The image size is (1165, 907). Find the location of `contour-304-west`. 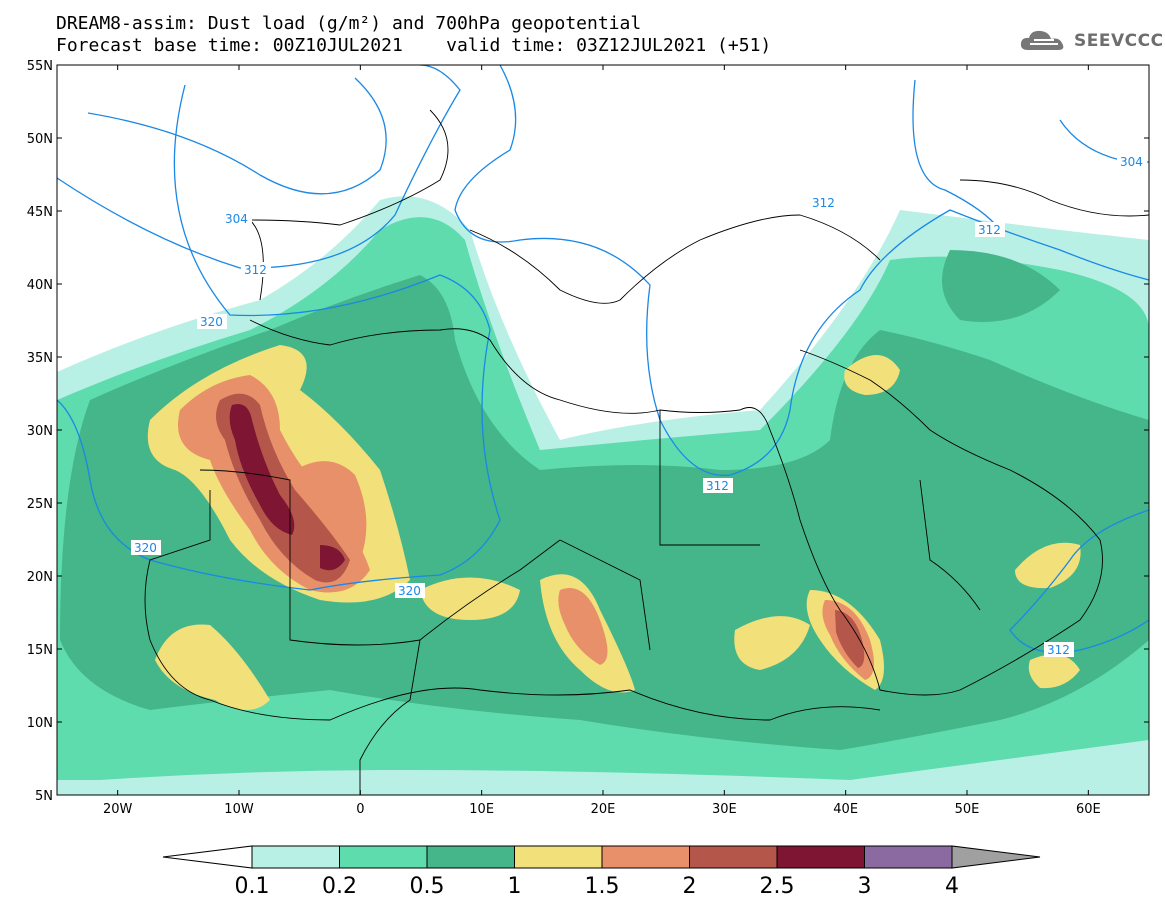

contour-304-west is located at coordinates (237, 136).